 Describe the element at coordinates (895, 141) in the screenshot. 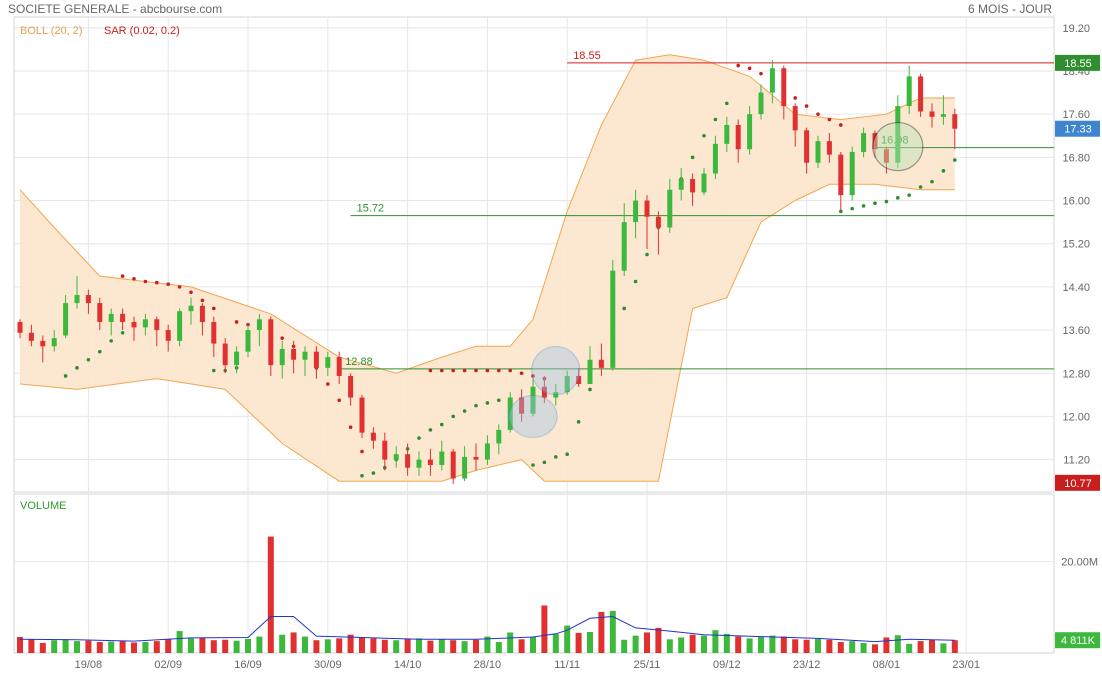

I see `support-line-16-98-label: 16.98` at that location.